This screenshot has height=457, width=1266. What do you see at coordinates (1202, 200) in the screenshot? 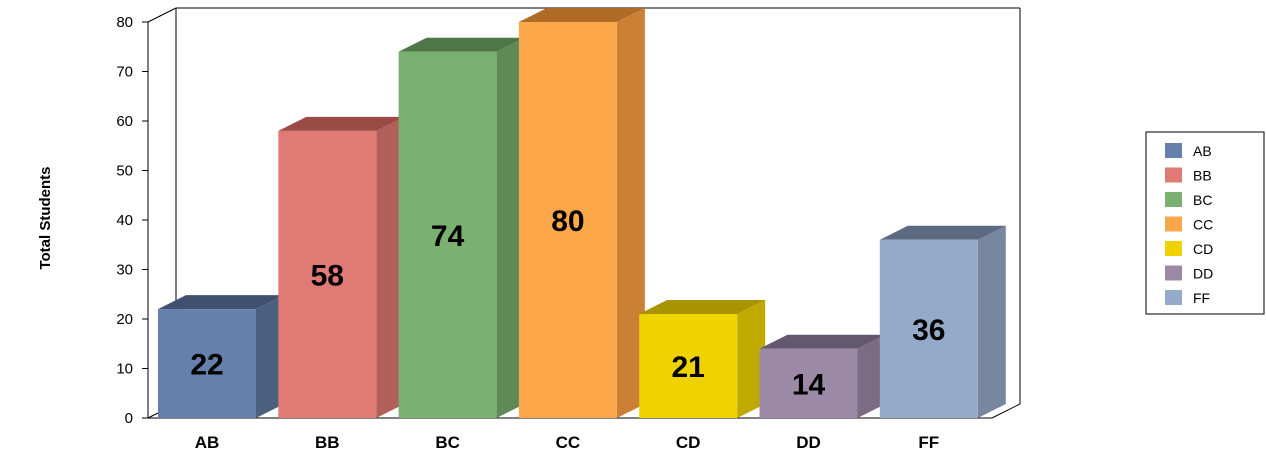
I see `legend-entry: BC` at bounding box center [1202, 200].